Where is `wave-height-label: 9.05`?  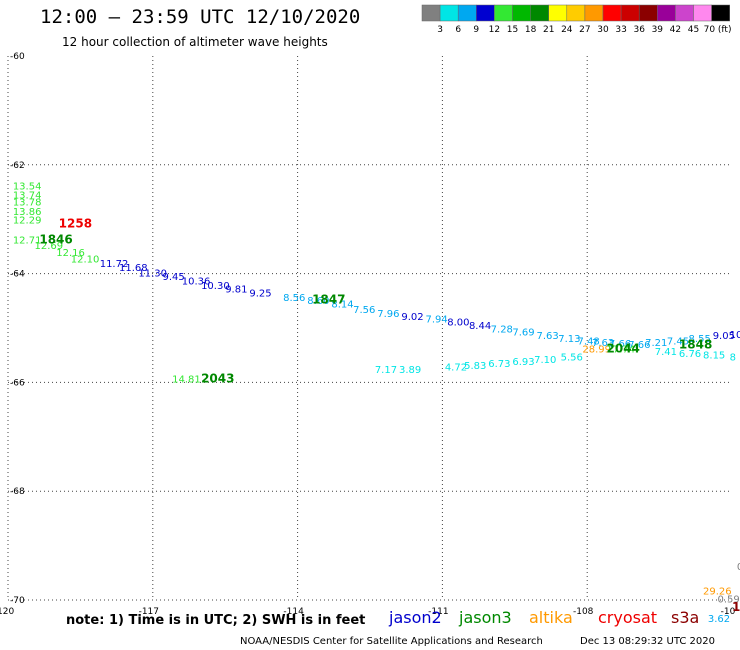 wave-height-label: 9.05 is located at coordinates (724, 336).